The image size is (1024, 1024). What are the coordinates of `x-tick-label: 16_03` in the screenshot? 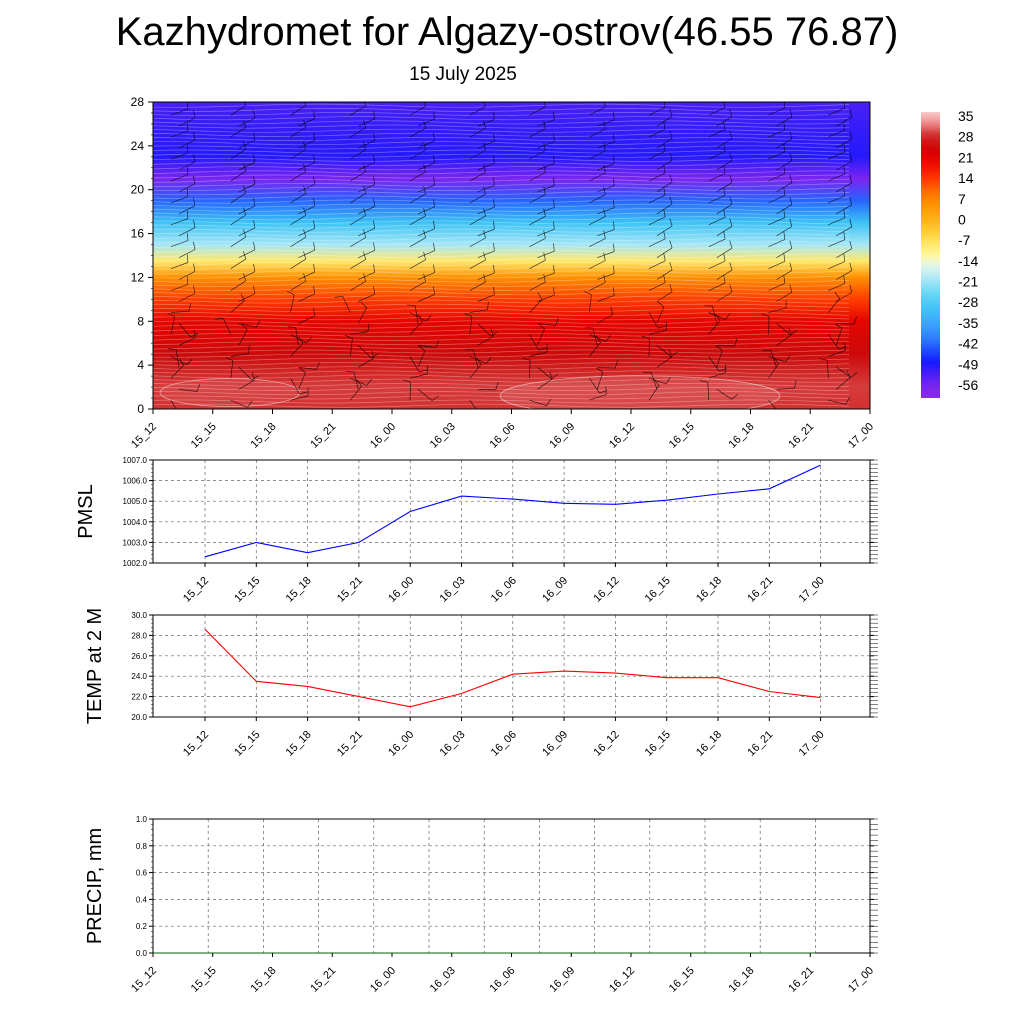 It's located at (453, 590).